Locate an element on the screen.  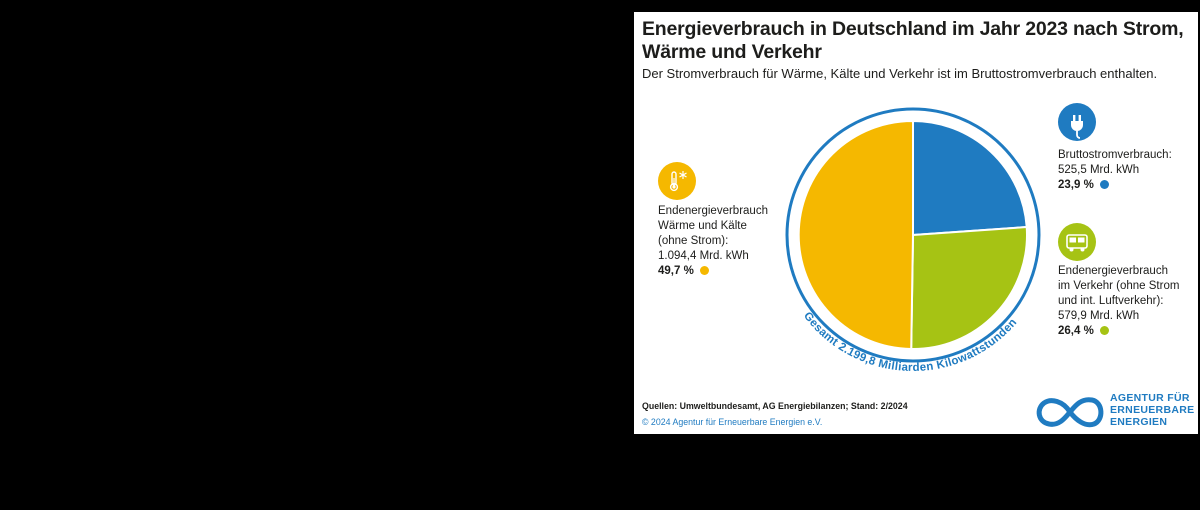
legend-dot-electricity is located at coordinates (1104, 184).